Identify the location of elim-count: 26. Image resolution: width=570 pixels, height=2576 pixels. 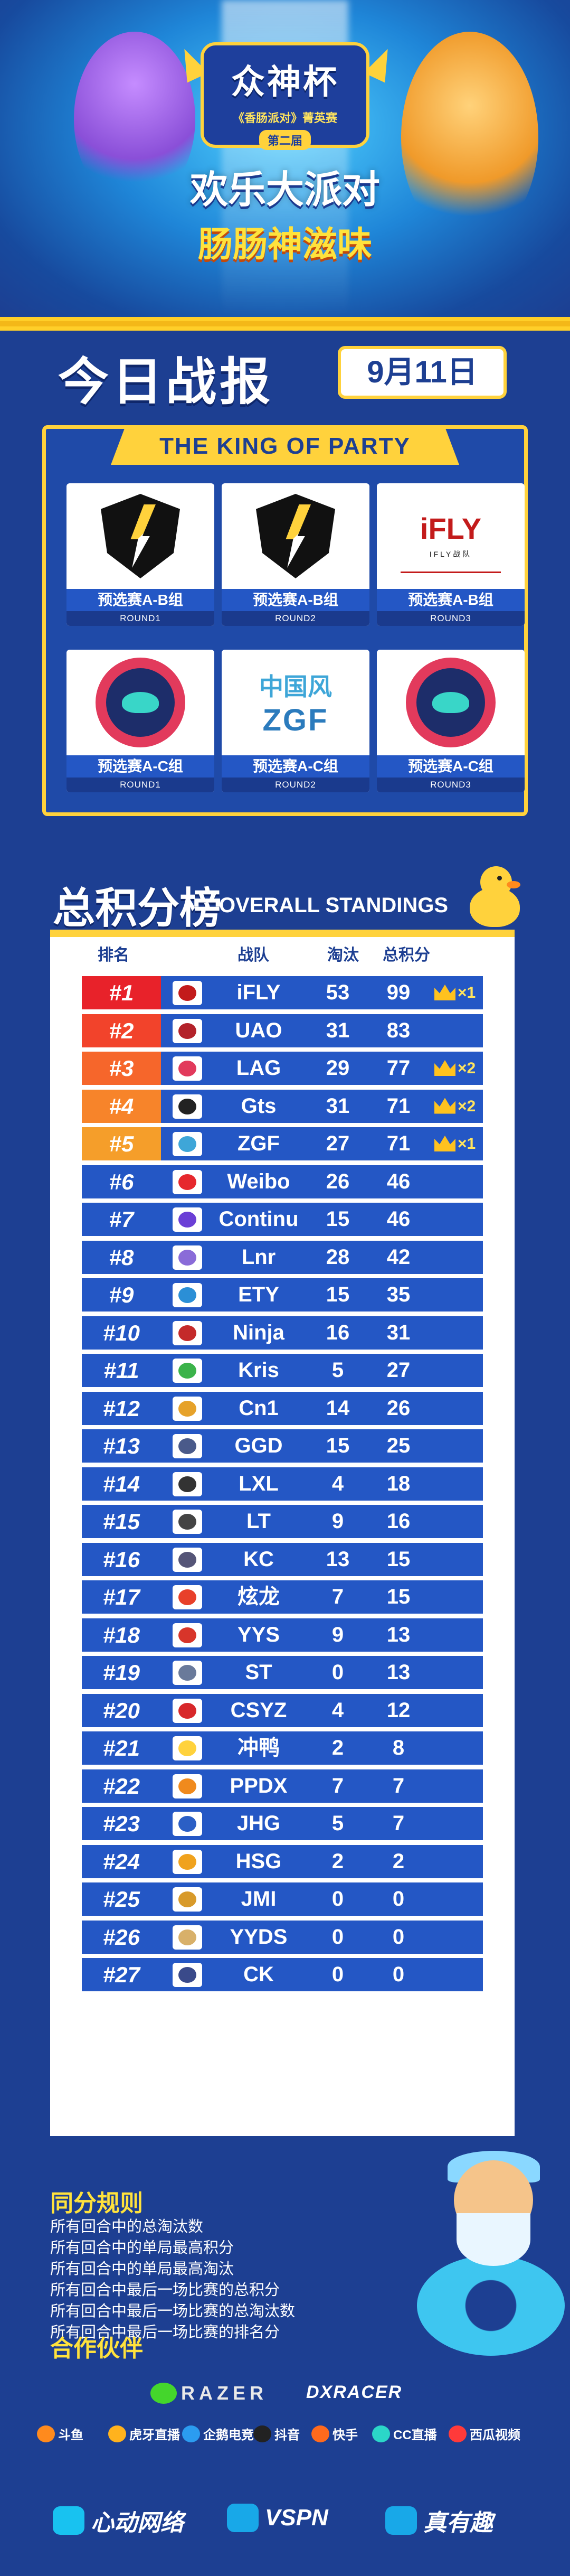
(338, 1181).